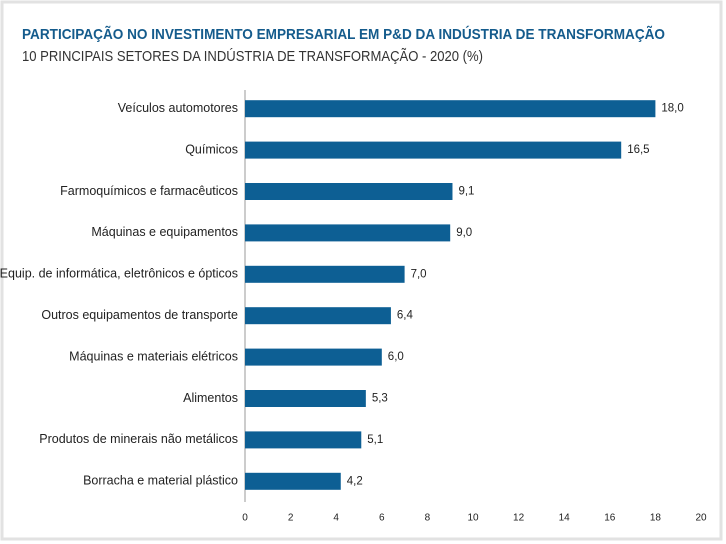 This screenshot has height=544, width=726. What do you see at coordinates (473, 518) in the screenshot?
I see `x-tick-label: 10` at bounding box center [473, 518].